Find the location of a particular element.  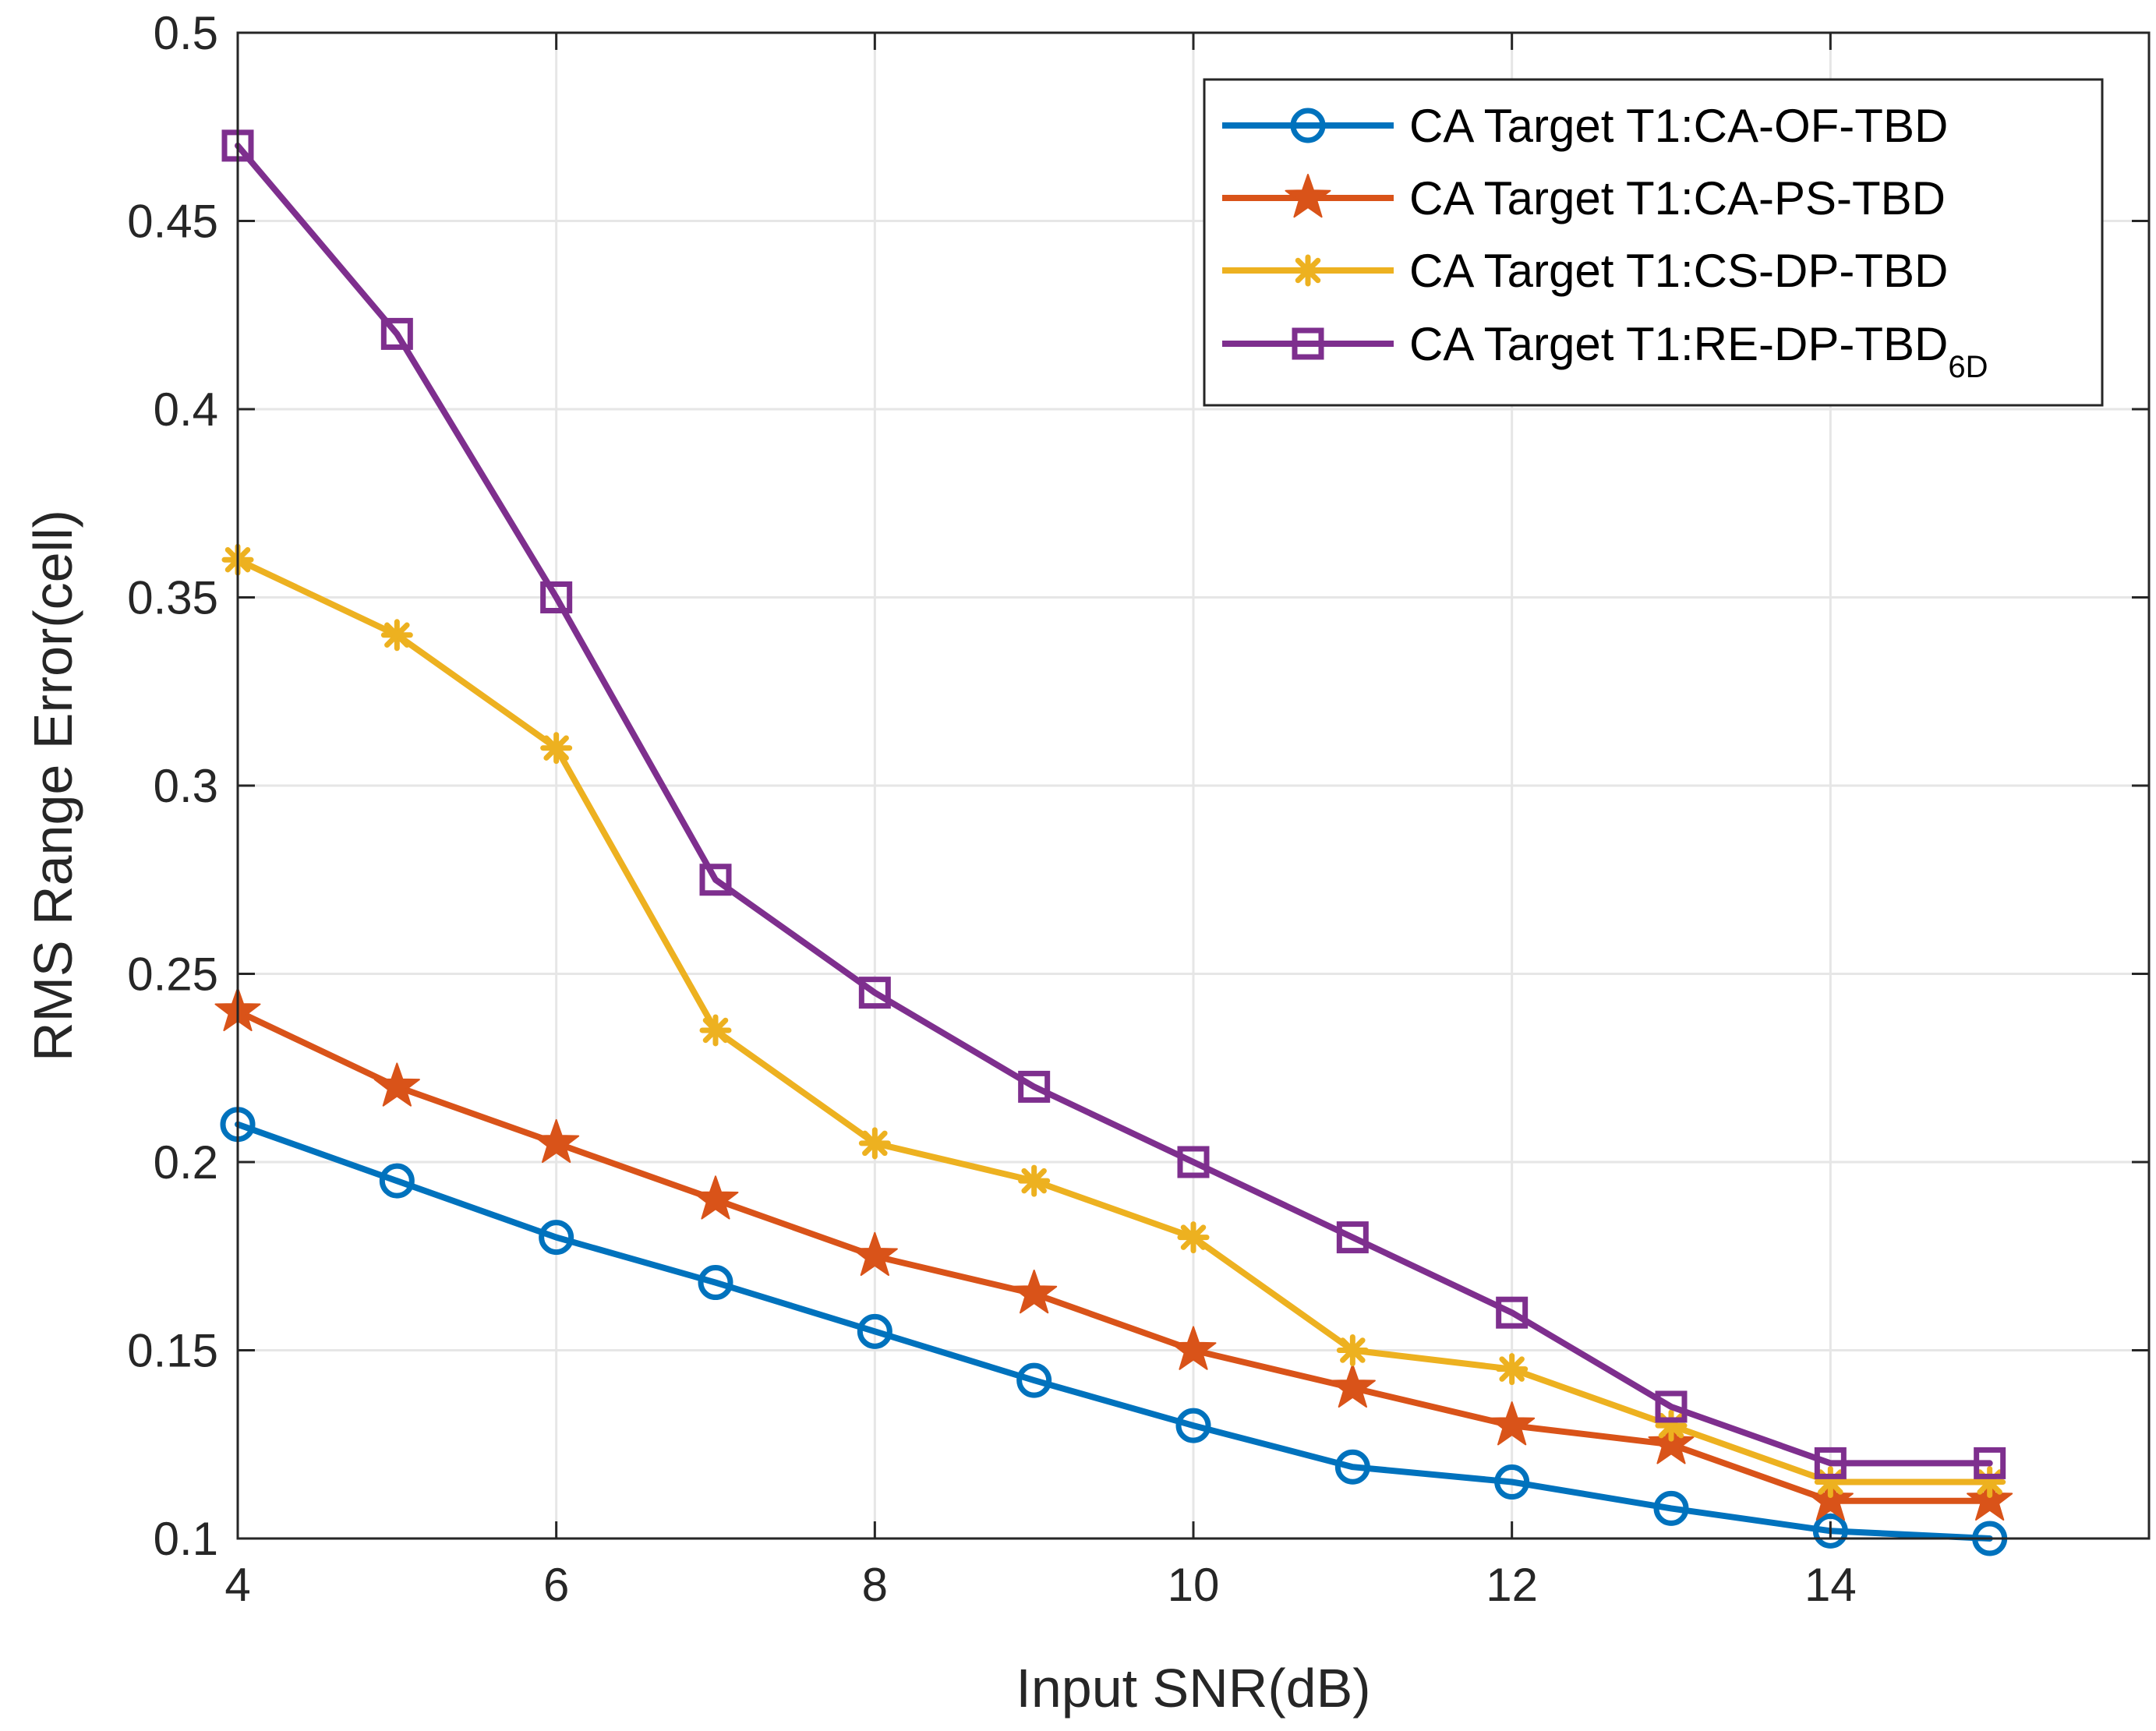

x-axis-label: Input SNR(dB) is located at coordinates (1193, 1688).